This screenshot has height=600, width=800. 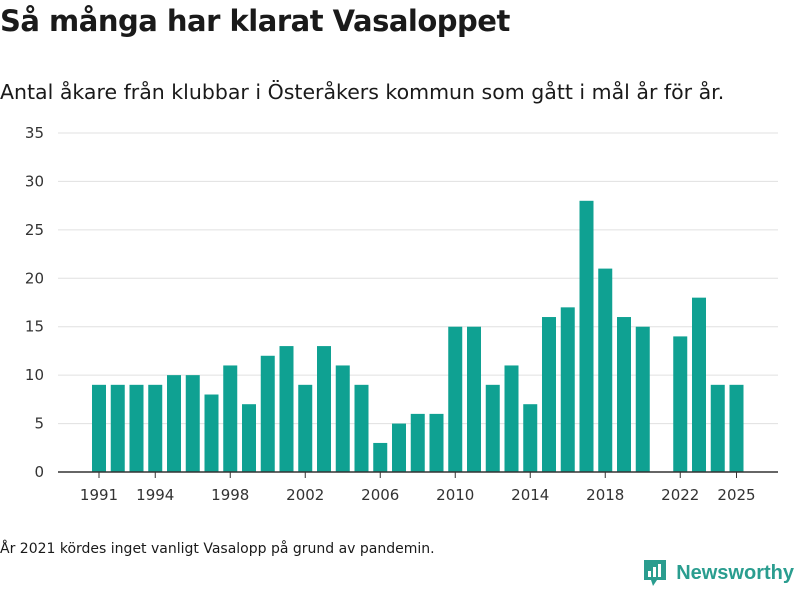 I want to click on bar-2008, so click(x=417, y=442).